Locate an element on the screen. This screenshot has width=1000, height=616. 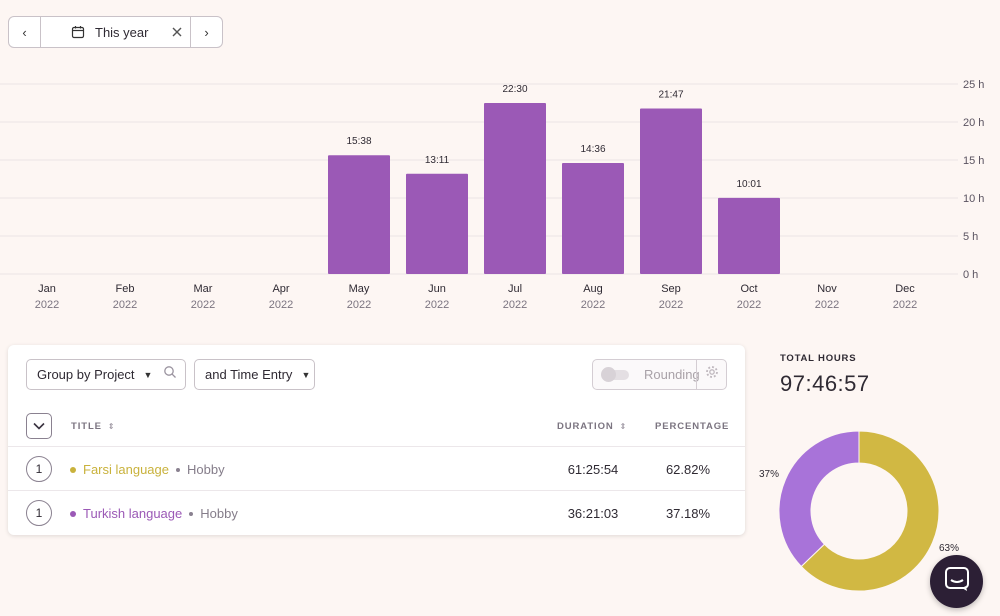
bar-jul is located at coordinates (515, 188).